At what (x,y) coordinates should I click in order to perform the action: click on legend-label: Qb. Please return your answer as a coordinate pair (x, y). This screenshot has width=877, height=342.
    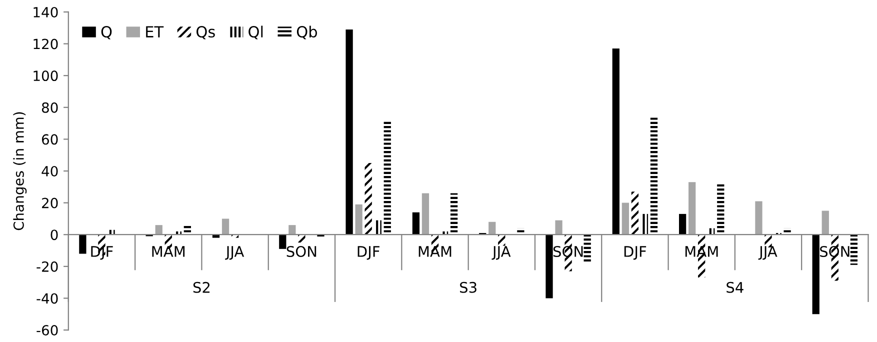
    Looking at the image, I should click on (306, 33).